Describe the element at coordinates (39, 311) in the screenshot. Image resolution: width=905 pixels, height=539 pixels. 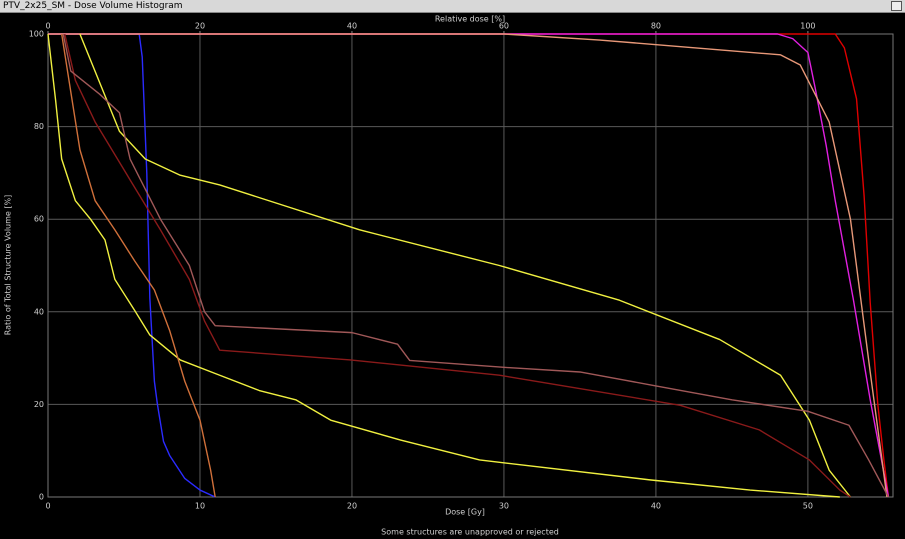
I see `y-tick-label: 40` at that location.